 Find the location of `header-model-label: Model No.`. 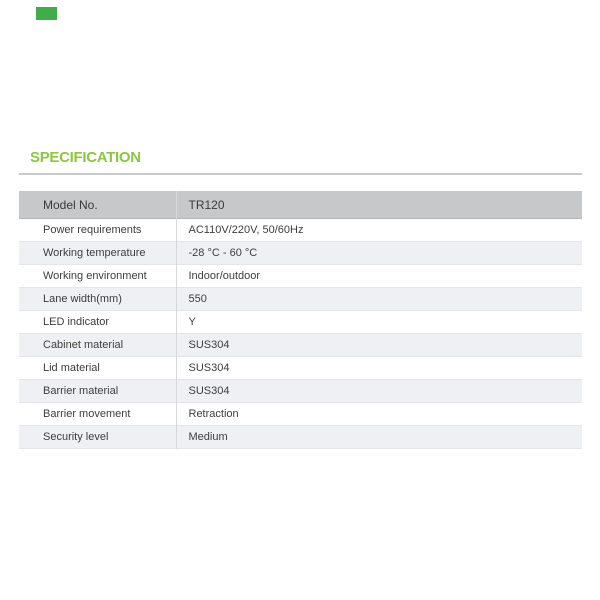

header-model-label: Model No. is located at coordinates (97, 205).